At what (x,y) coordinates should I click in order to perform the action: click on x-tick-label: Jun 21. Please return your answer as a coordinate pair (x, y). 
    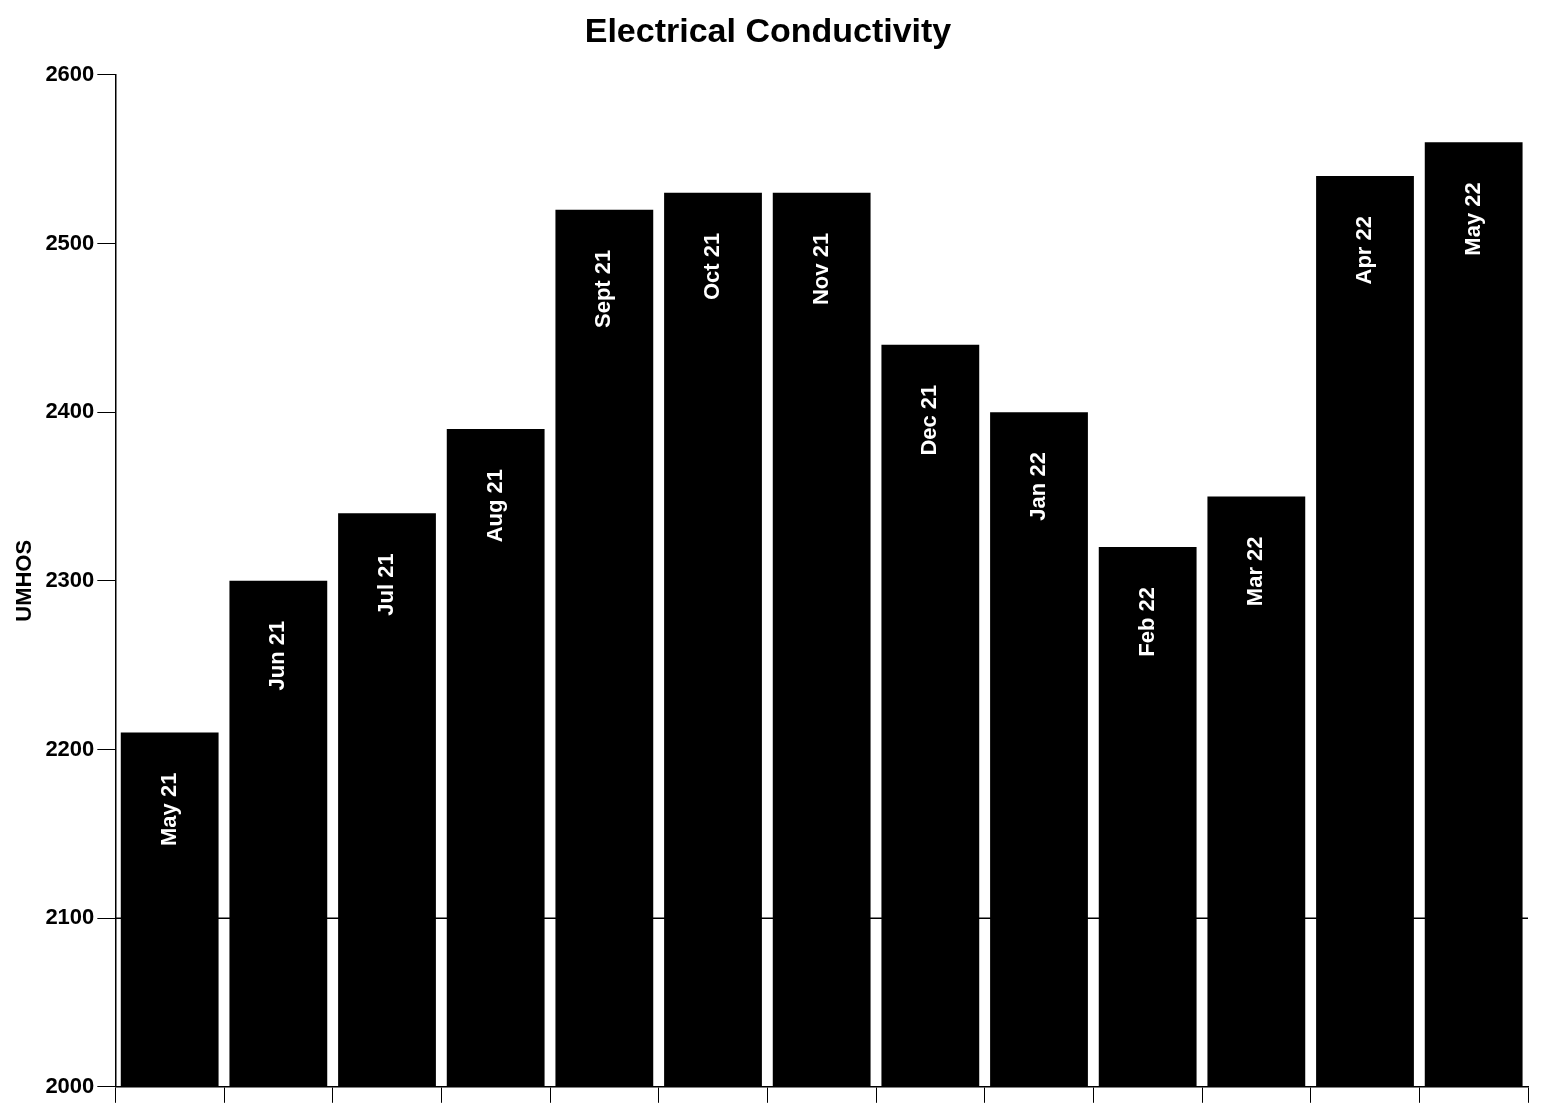
    Looking at the image, I should click on (277, 655).